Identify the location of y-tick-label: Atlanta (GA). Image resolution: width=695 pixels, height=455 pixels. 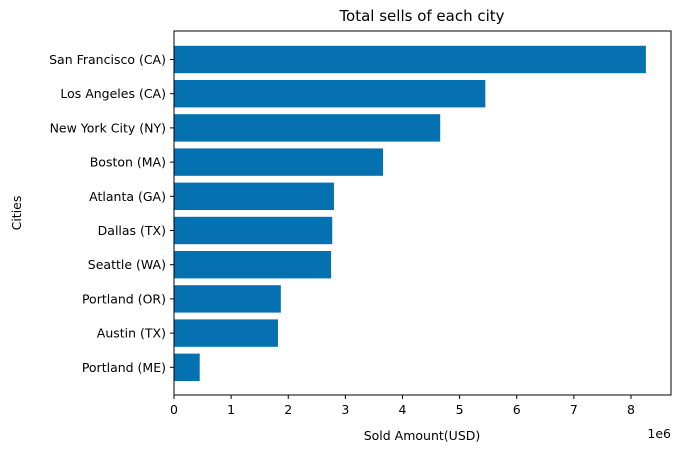
(127, 196).